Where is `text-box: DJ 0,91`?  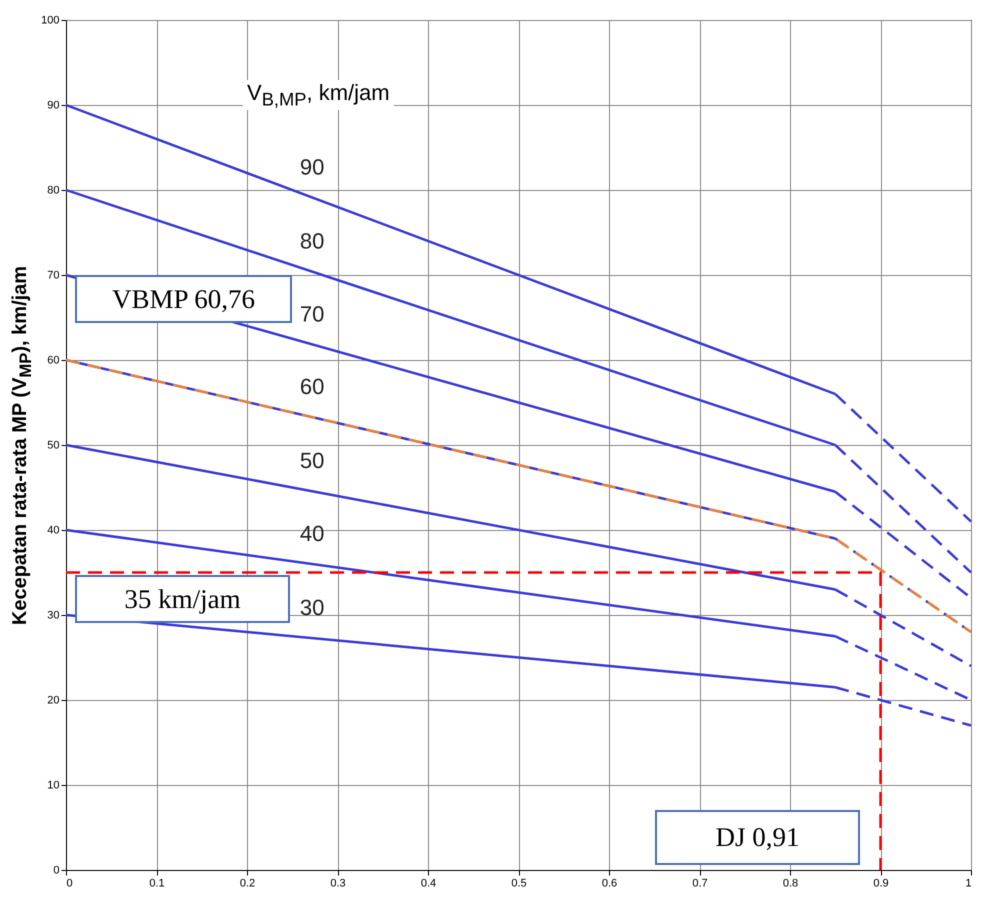
text-box: DJ 0,91 is located at coordinates (757, 837).